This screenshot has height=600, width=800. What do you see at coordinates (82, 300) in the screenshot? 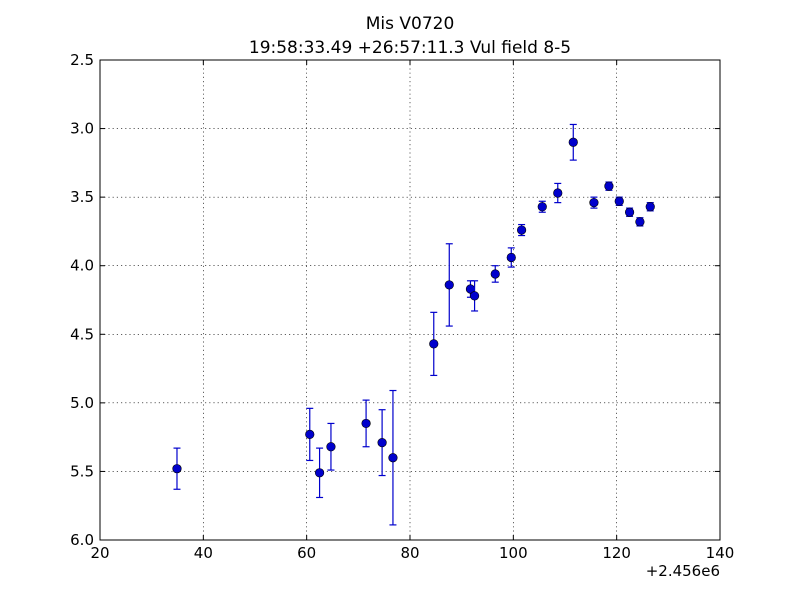
I see `y-tick-labels: 2.5 3.0 3.5 4.0 4.5 5.0 5.5 6.0` at bounding box center [82, 300].